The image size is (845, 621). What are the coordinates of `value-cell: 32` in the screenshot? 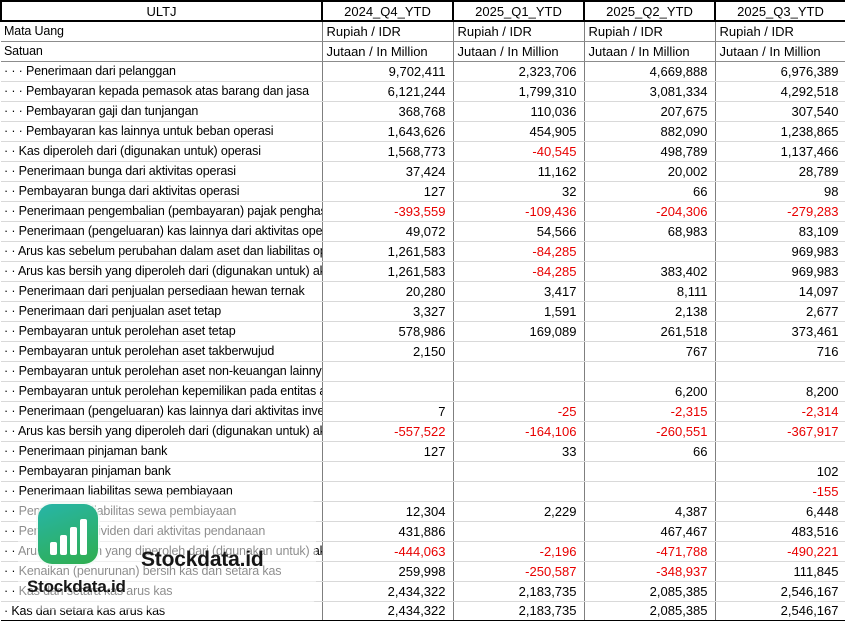 It's located at (519, 191).